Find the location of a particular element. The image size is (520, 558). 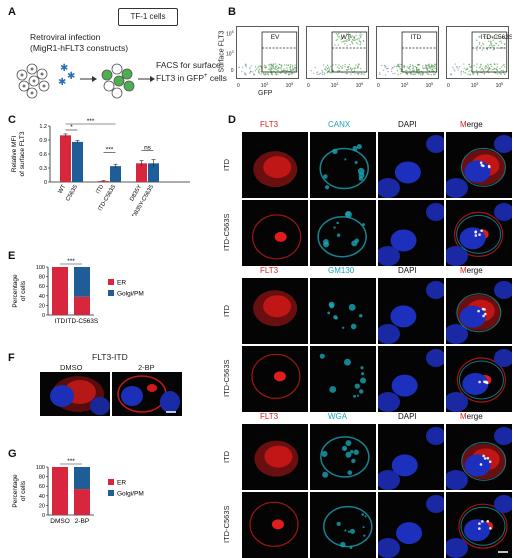

c-ytick-label: 1.2 is located at coordinates (43, 127).